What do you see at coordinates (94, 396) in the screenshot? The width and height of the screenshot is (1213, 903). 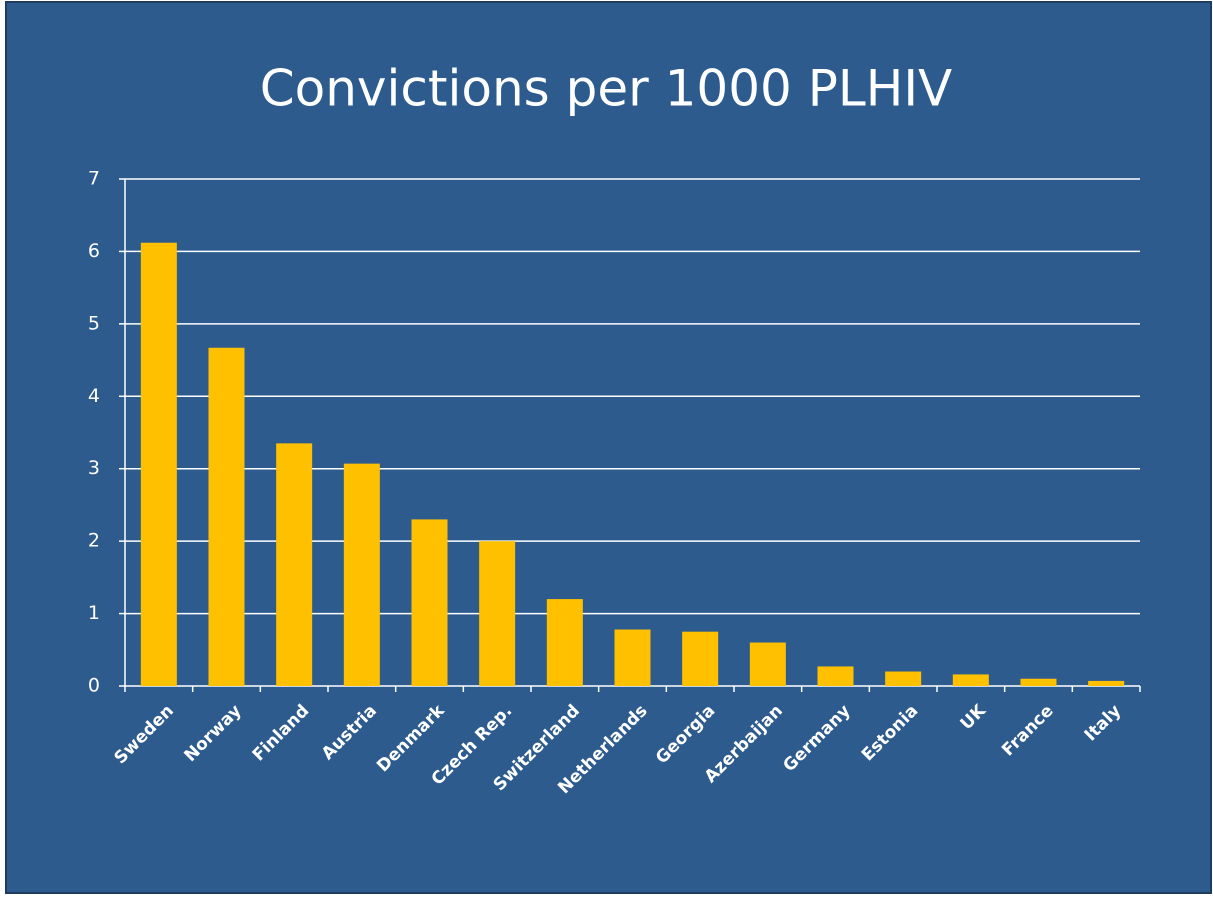 I see `y-tick-label: 4` at bounding box center [94, 396].